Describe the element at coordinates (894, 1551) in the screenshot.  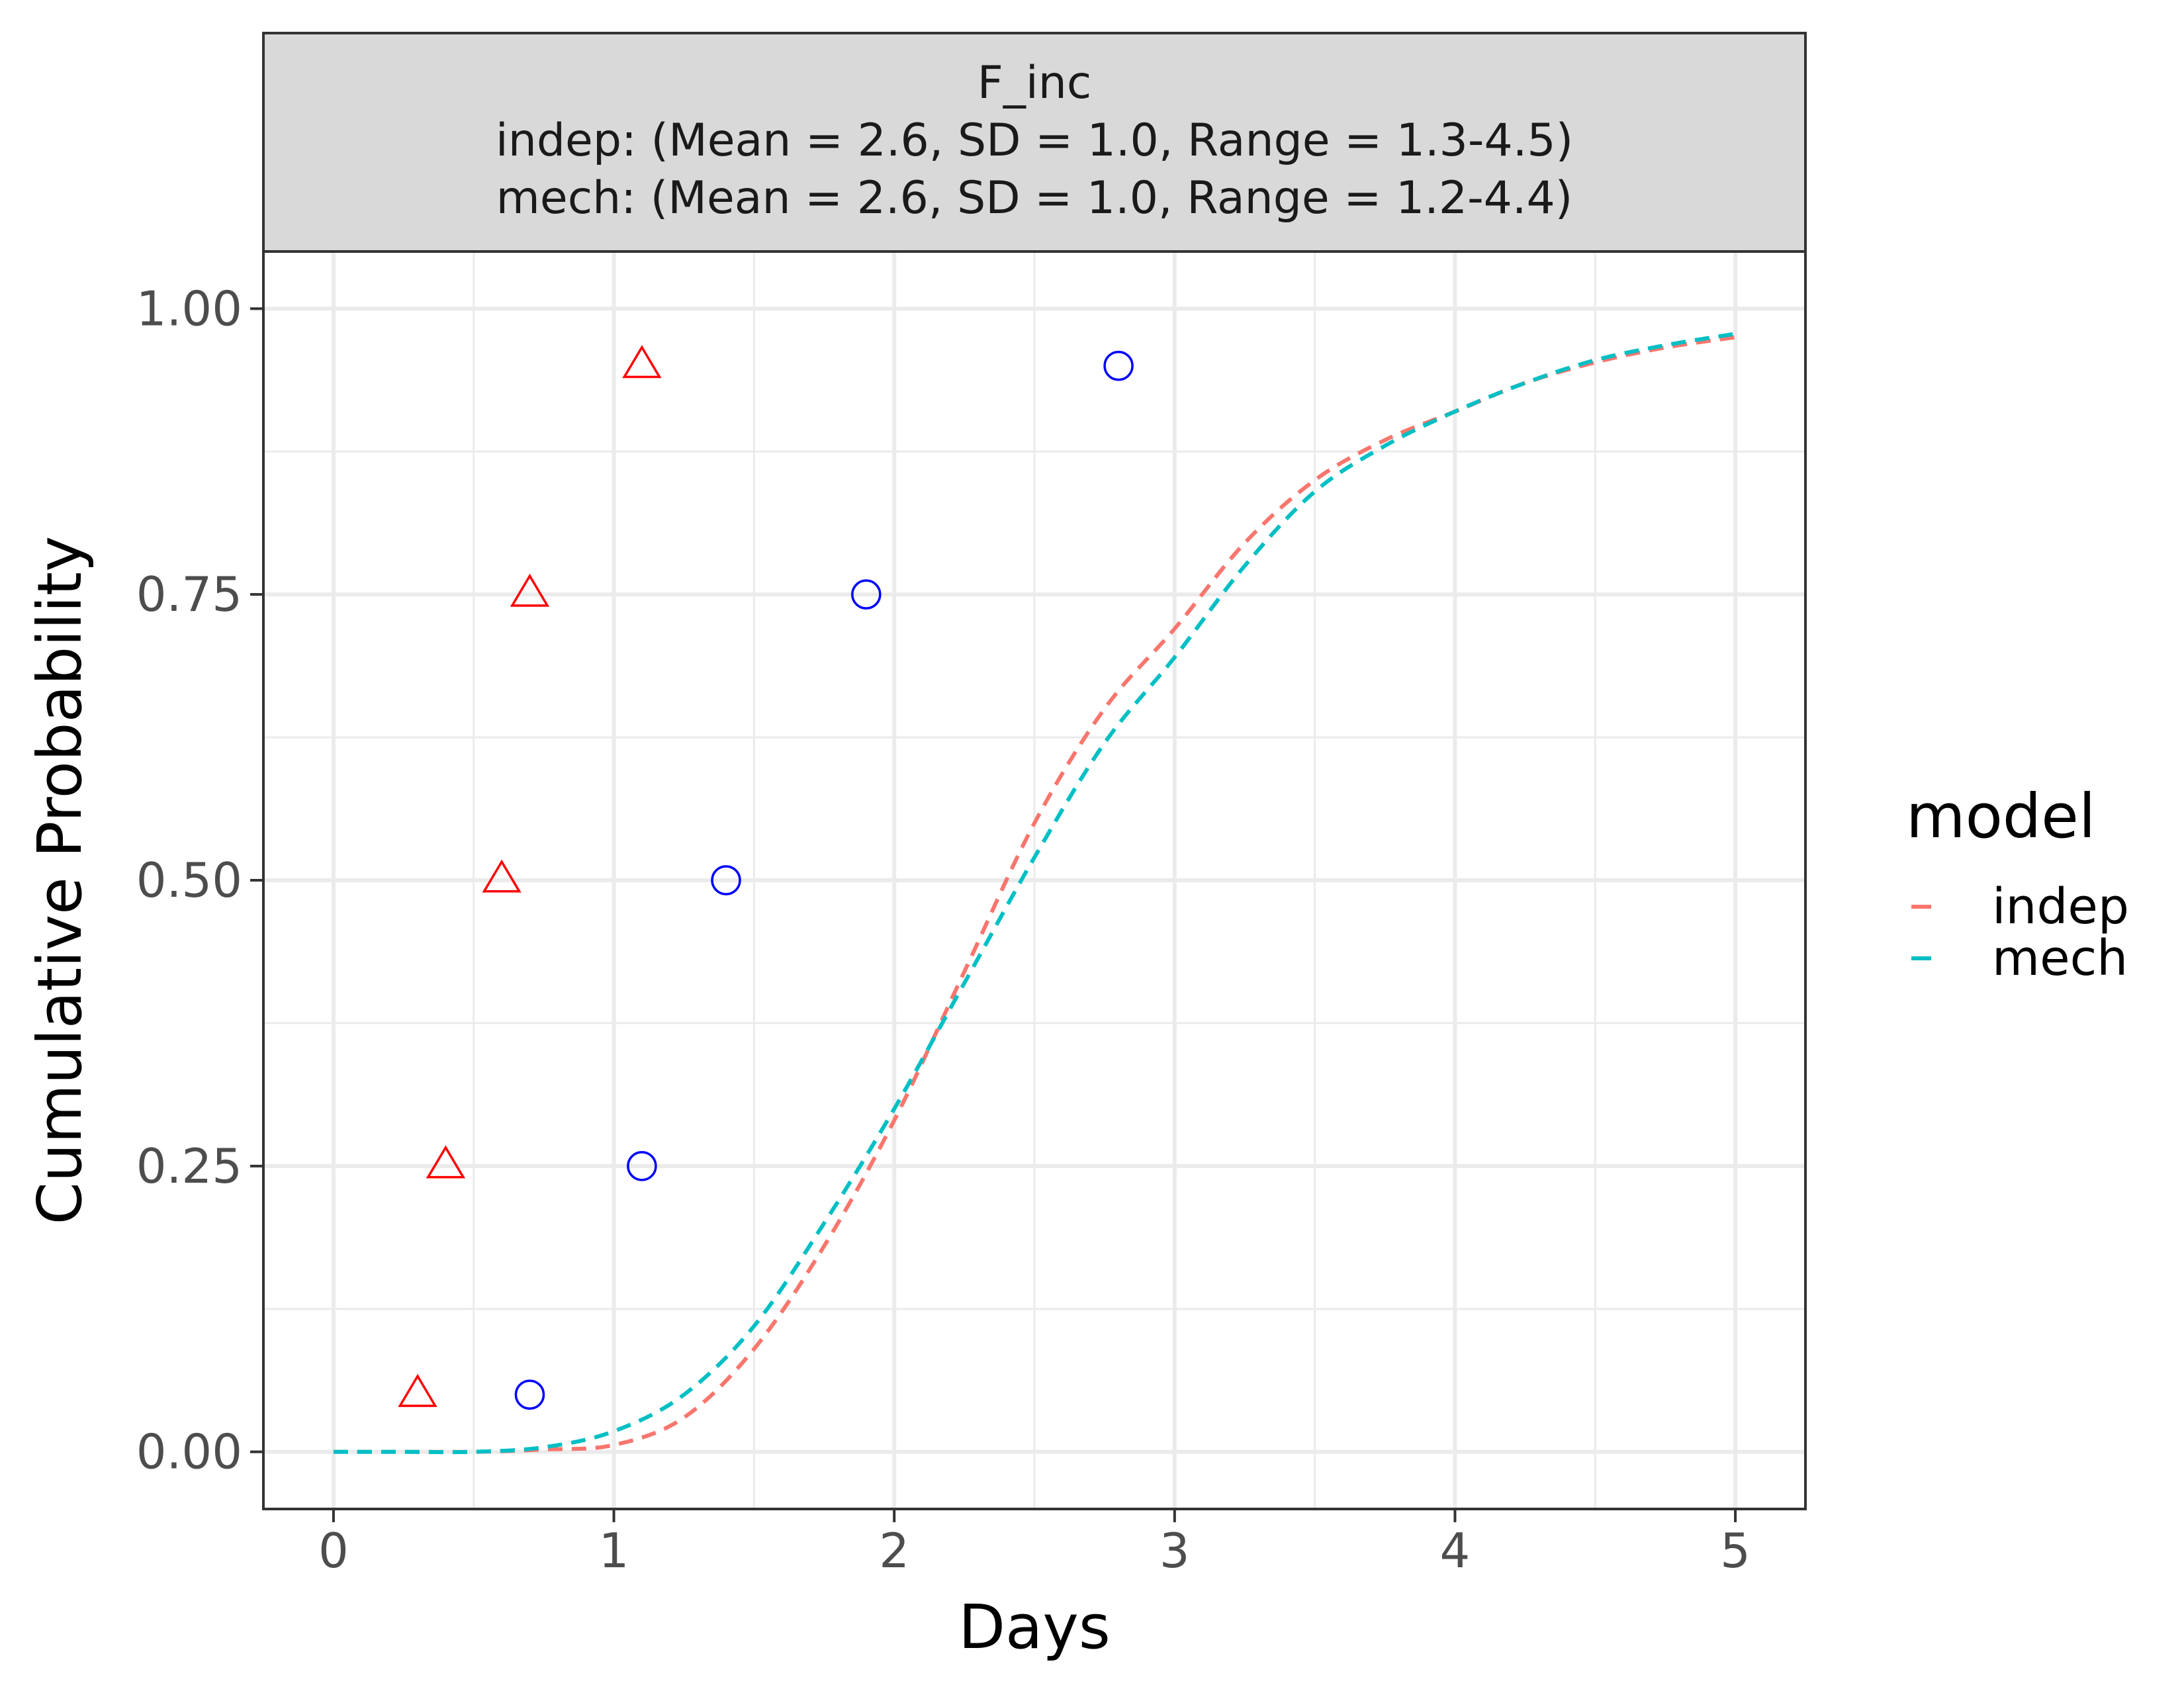
I see `x-tick-label: 2` at that location.